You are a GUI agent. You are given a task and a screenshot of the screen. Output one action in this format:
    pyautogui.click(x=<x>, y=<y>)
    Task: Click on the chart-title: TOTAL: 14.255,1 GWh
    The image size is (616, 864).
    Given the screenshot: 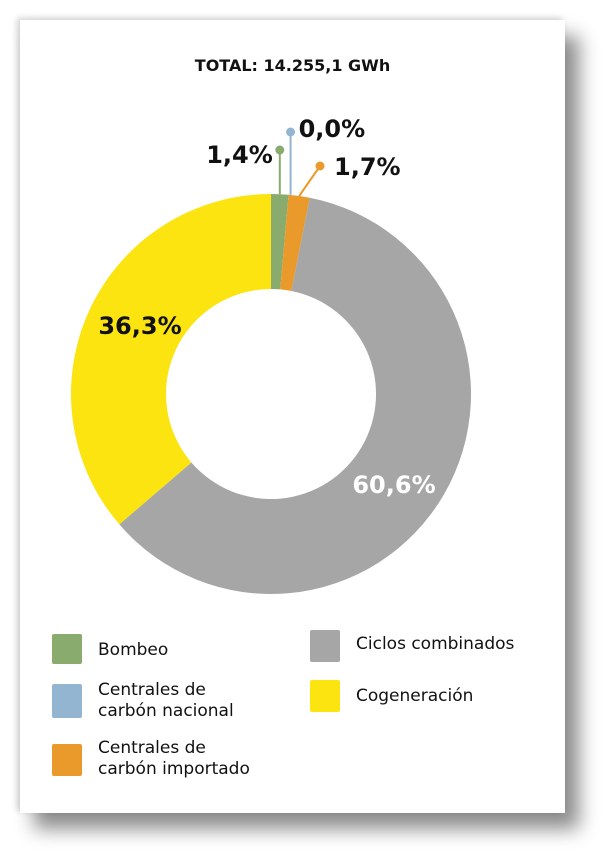 What is the action you would take?
    pyautogui.click(x=292, y=65)
    